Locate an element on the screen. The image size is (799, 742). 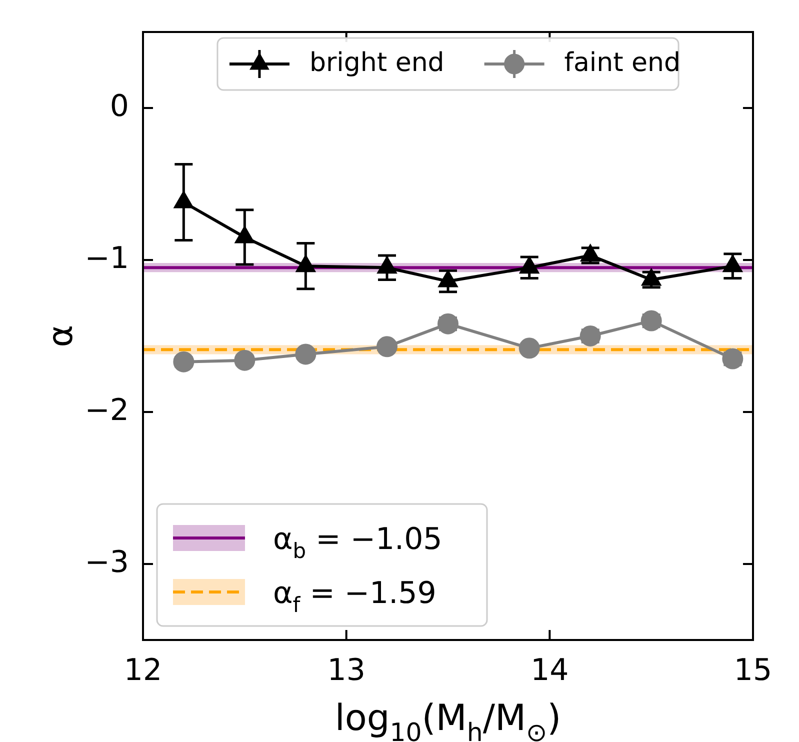
y-tick-label: −2 is located at coordinates (106, 410).